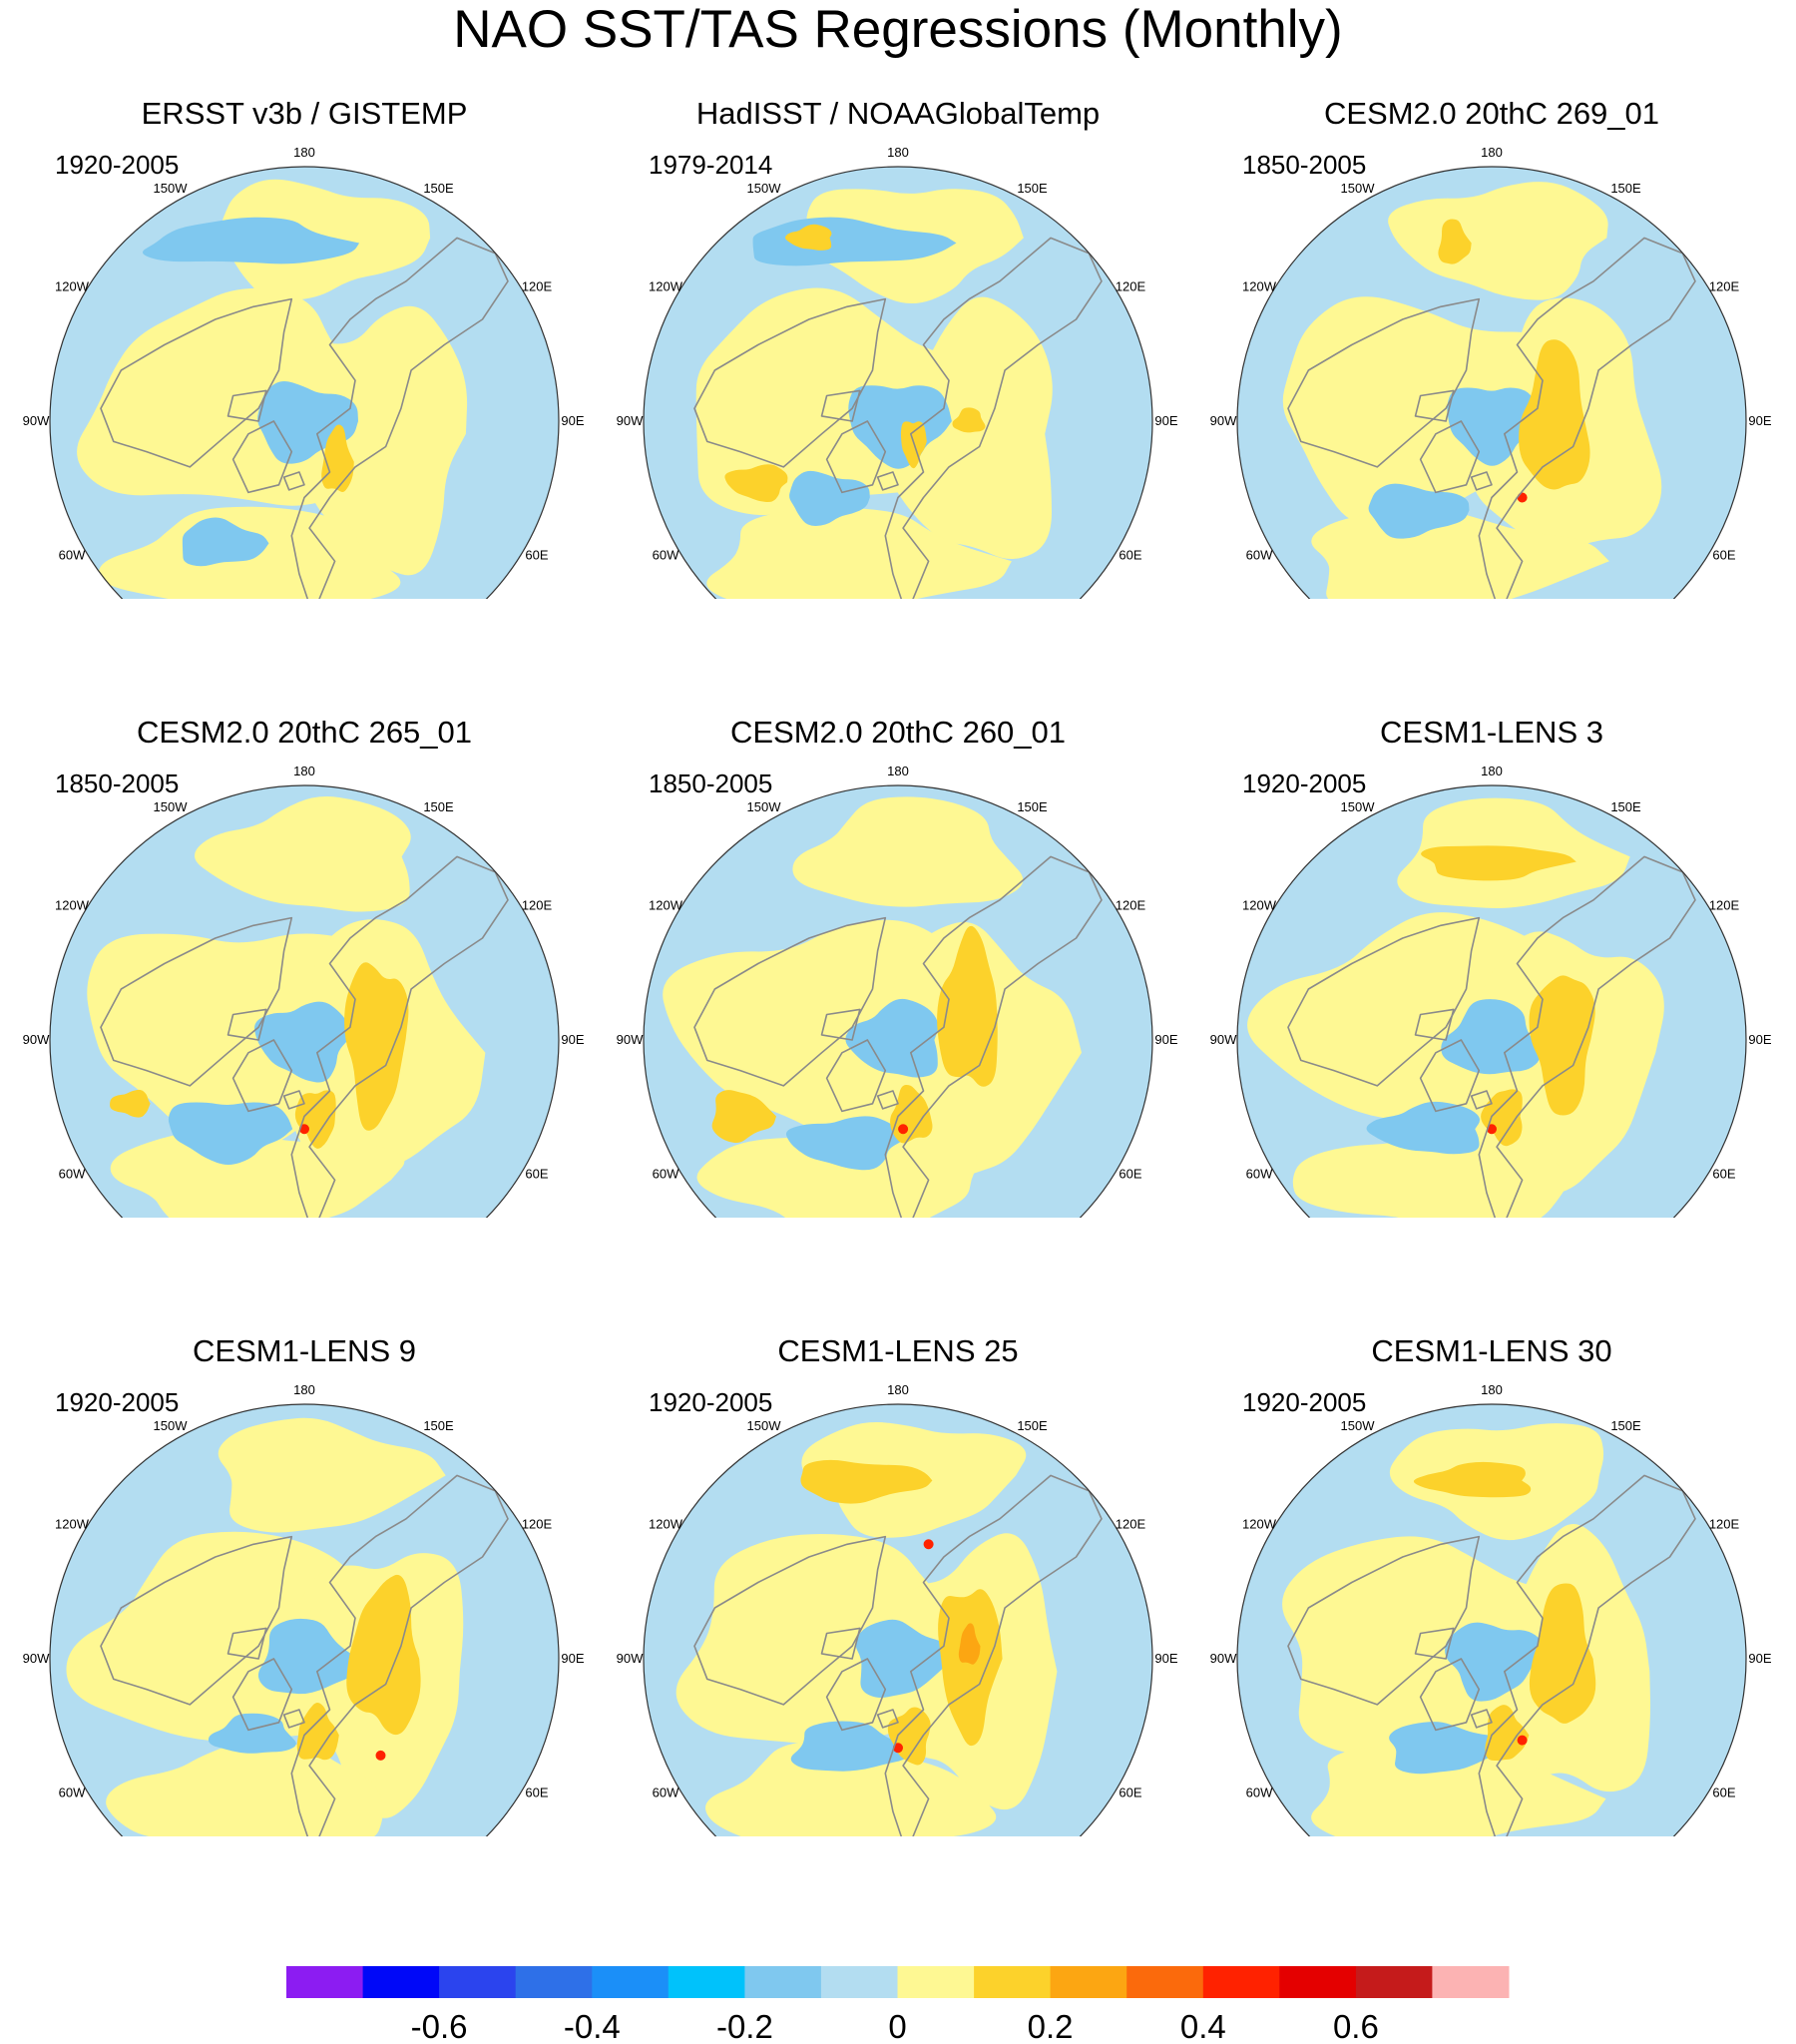  Describe the element at coordinates (439, 2026) in the screenshot. I see `colorbar-tick-label: -0.6` at that location.